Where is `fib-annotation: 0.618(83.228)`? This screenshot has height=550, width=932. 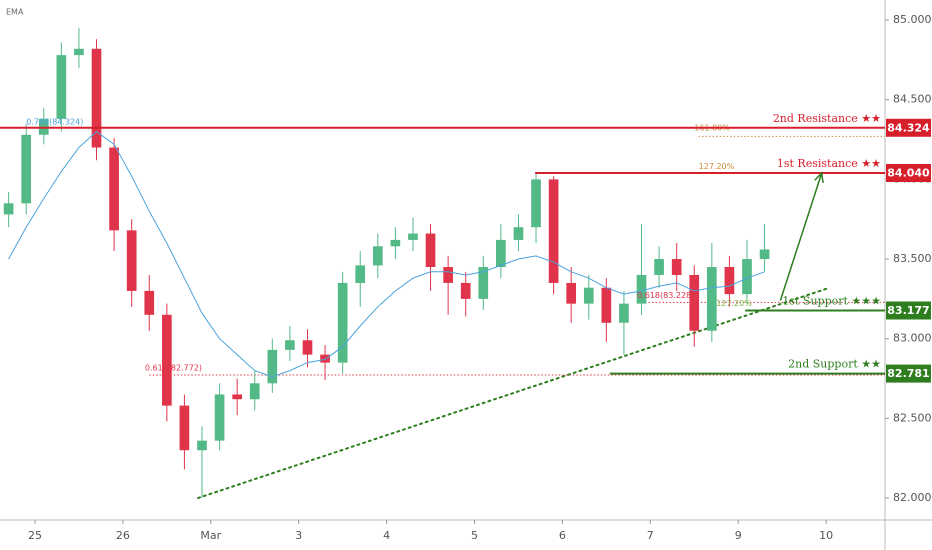
fib-annotation: 0.618(83.228) is located at coordinates (665, 295).